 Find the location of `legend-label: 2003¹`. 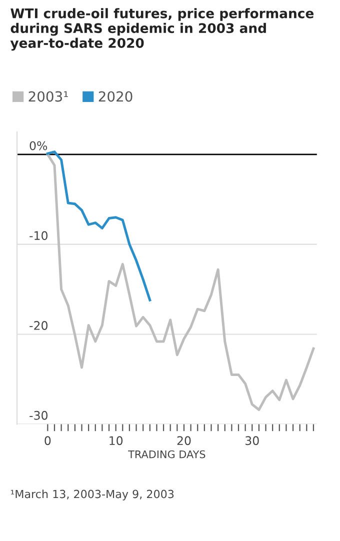

legend-label: 2003¹ is located at coordinates (48, 96).